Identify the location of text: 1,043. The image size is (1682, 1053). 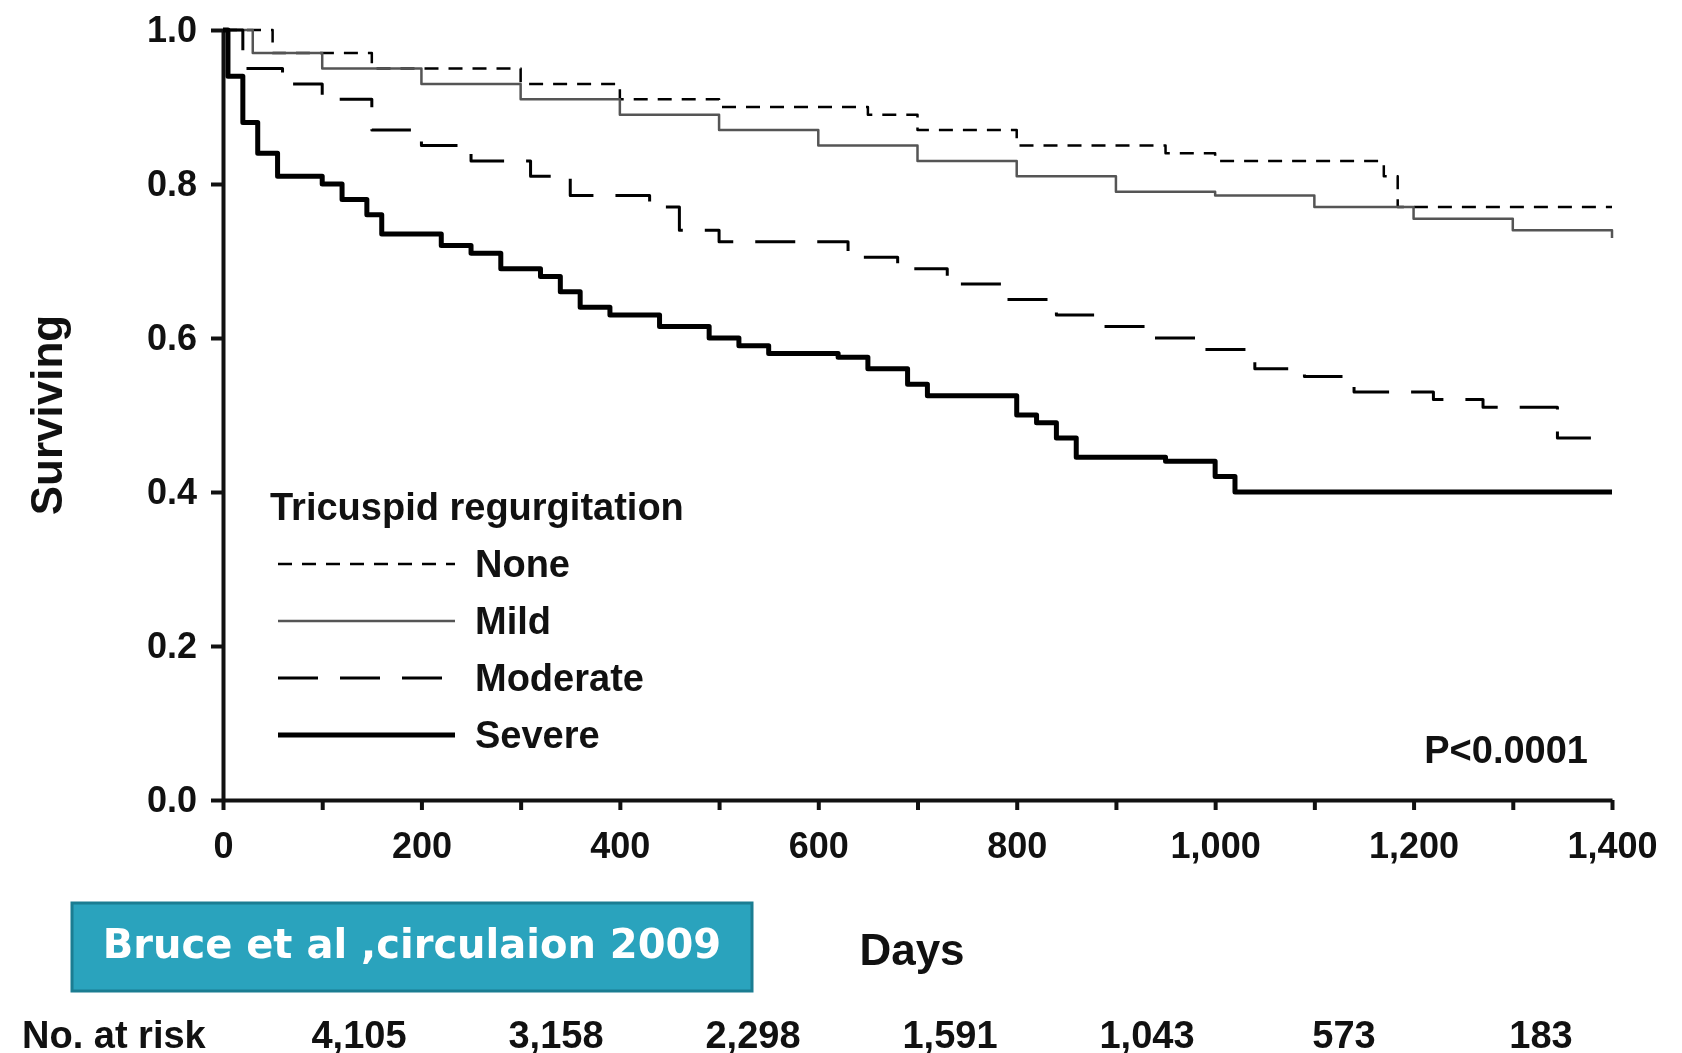
(1147, 1033).